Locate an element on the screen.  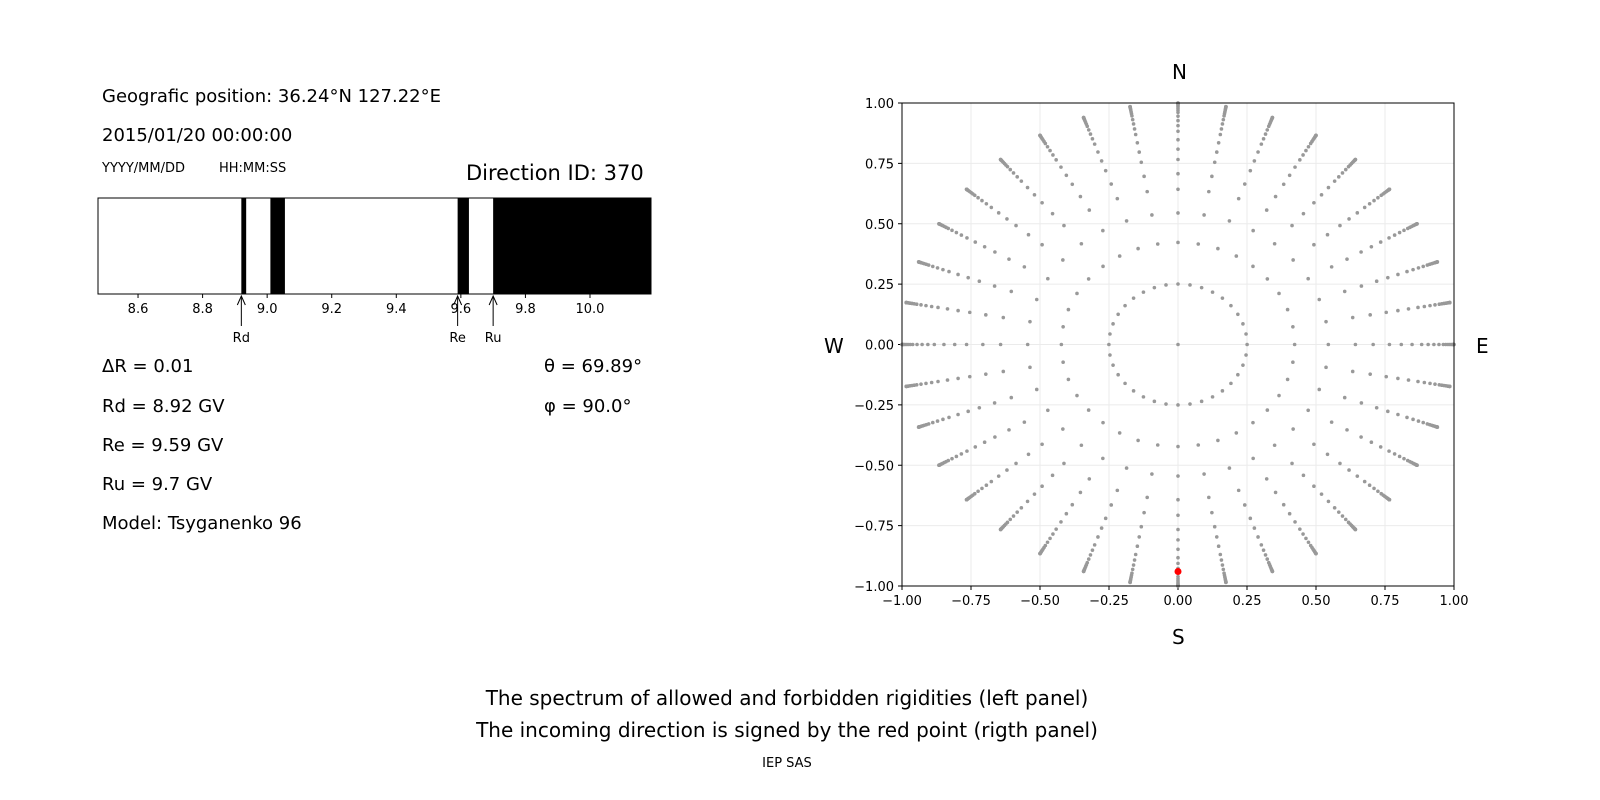
x-tick-label: 0.25 is located at coordinates (1247, 601).